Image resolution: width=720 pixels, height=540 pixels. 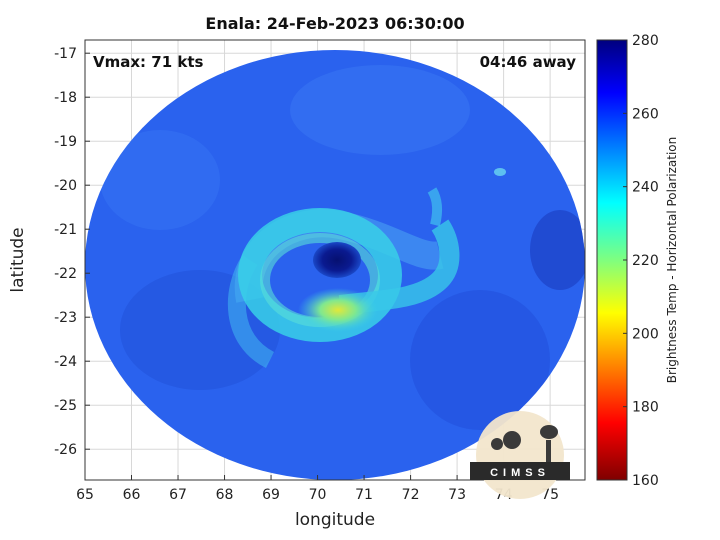 What do you see at coordinates (338, 310) in the screenshot?
I see `warm-core` at bounding box center [338, 310].